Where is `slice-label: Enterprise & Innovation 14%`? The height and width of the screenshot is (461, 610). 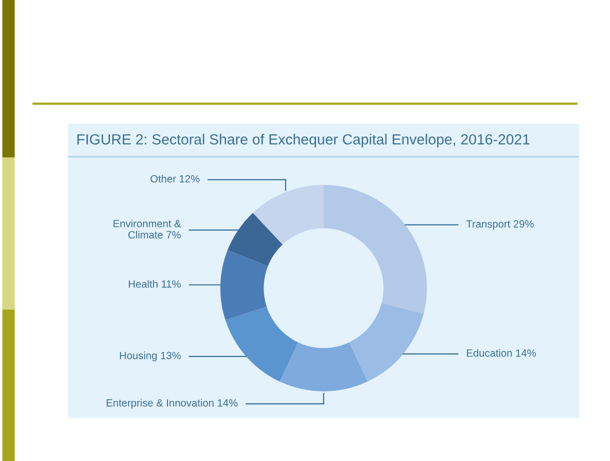
slice-label: Enterprise & Innovation 14% is located at coordinates (172, 403).